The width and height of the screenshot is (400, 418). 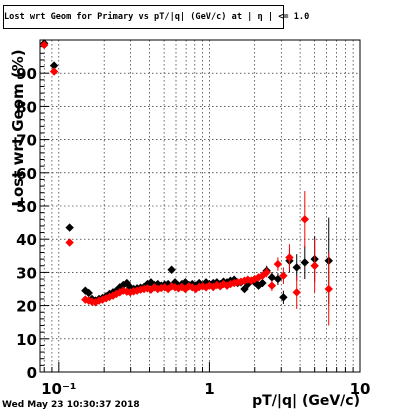 I want to click on y-tick-label: 20, so click(x=26, y=307).